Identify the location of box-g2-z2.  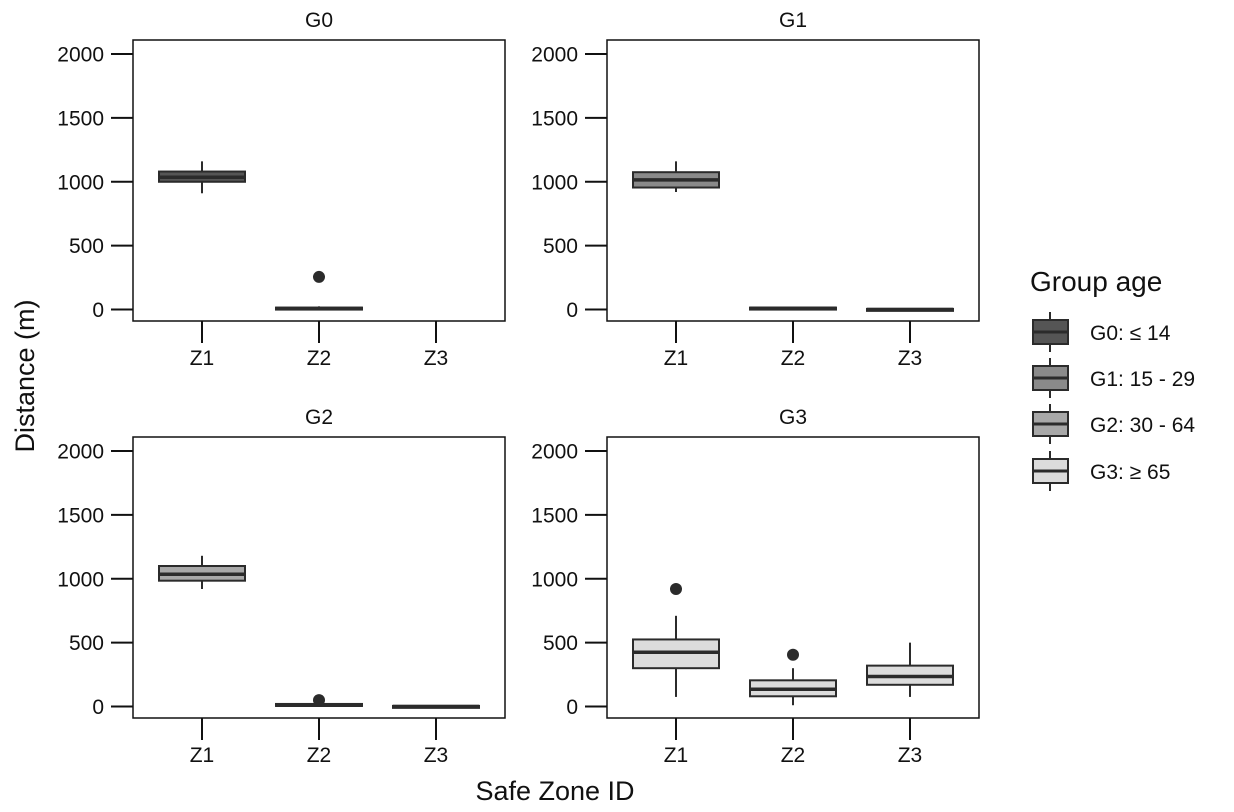
(319, 700).